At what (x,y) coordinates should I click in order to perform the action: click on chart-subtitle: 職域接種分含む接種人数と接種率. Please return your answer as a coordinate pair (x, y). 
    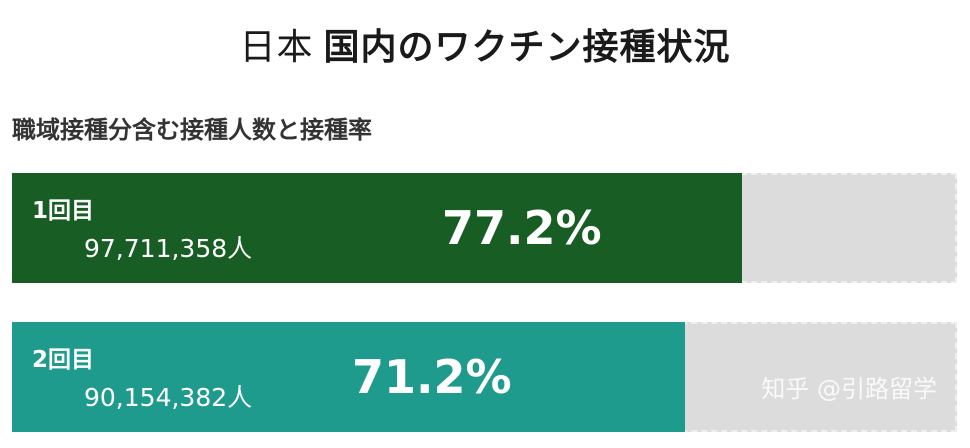
    Looking at the image, I should click on (192, 130).